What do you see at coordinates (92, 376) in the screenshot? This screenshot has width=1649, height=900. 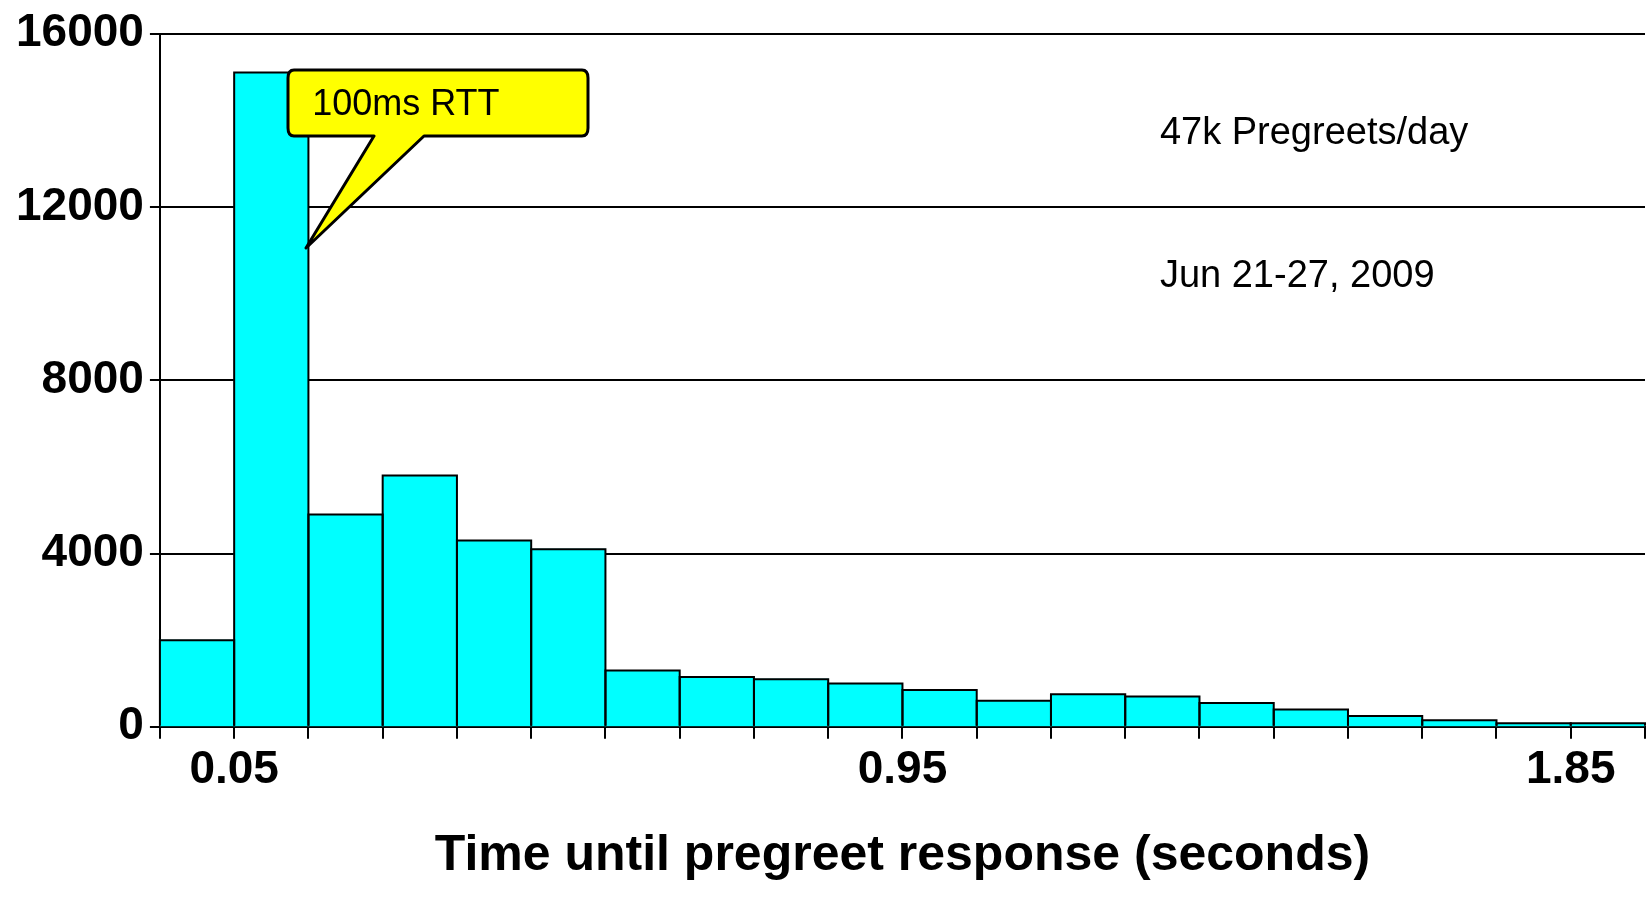 I see `y-tick-label: 8000` at bounding box center [92, 376].